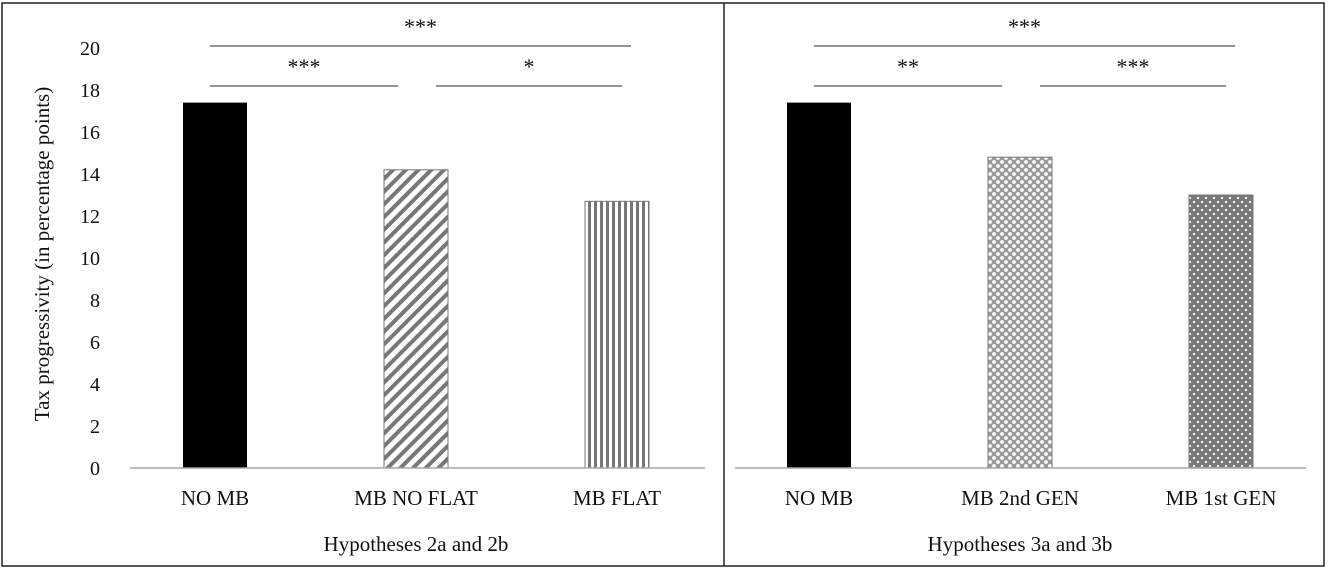 The height and width of the screenshot is (570, 1328). What do you see at coordinates (42, 254) in the screenshot?
I see `y-axis-title: Tax progressivity (in percentage points)` at bounding box center [42, 254].